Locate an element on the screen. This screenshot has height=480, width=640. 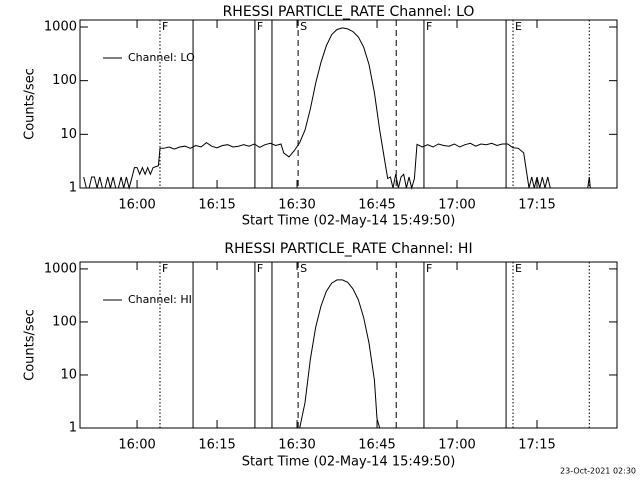
legend-label: Channel: HI is located at coordinates (160, 299).